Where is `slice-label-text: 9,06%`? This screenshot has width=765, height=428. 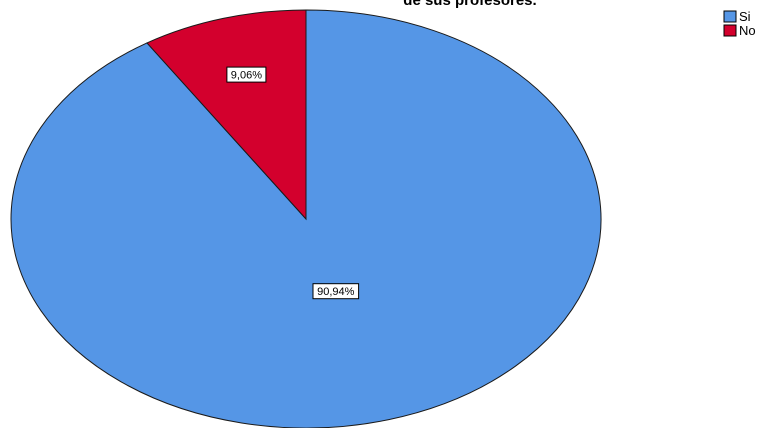 slice-label-text: 9,06% is located at coordinates (246, 76).